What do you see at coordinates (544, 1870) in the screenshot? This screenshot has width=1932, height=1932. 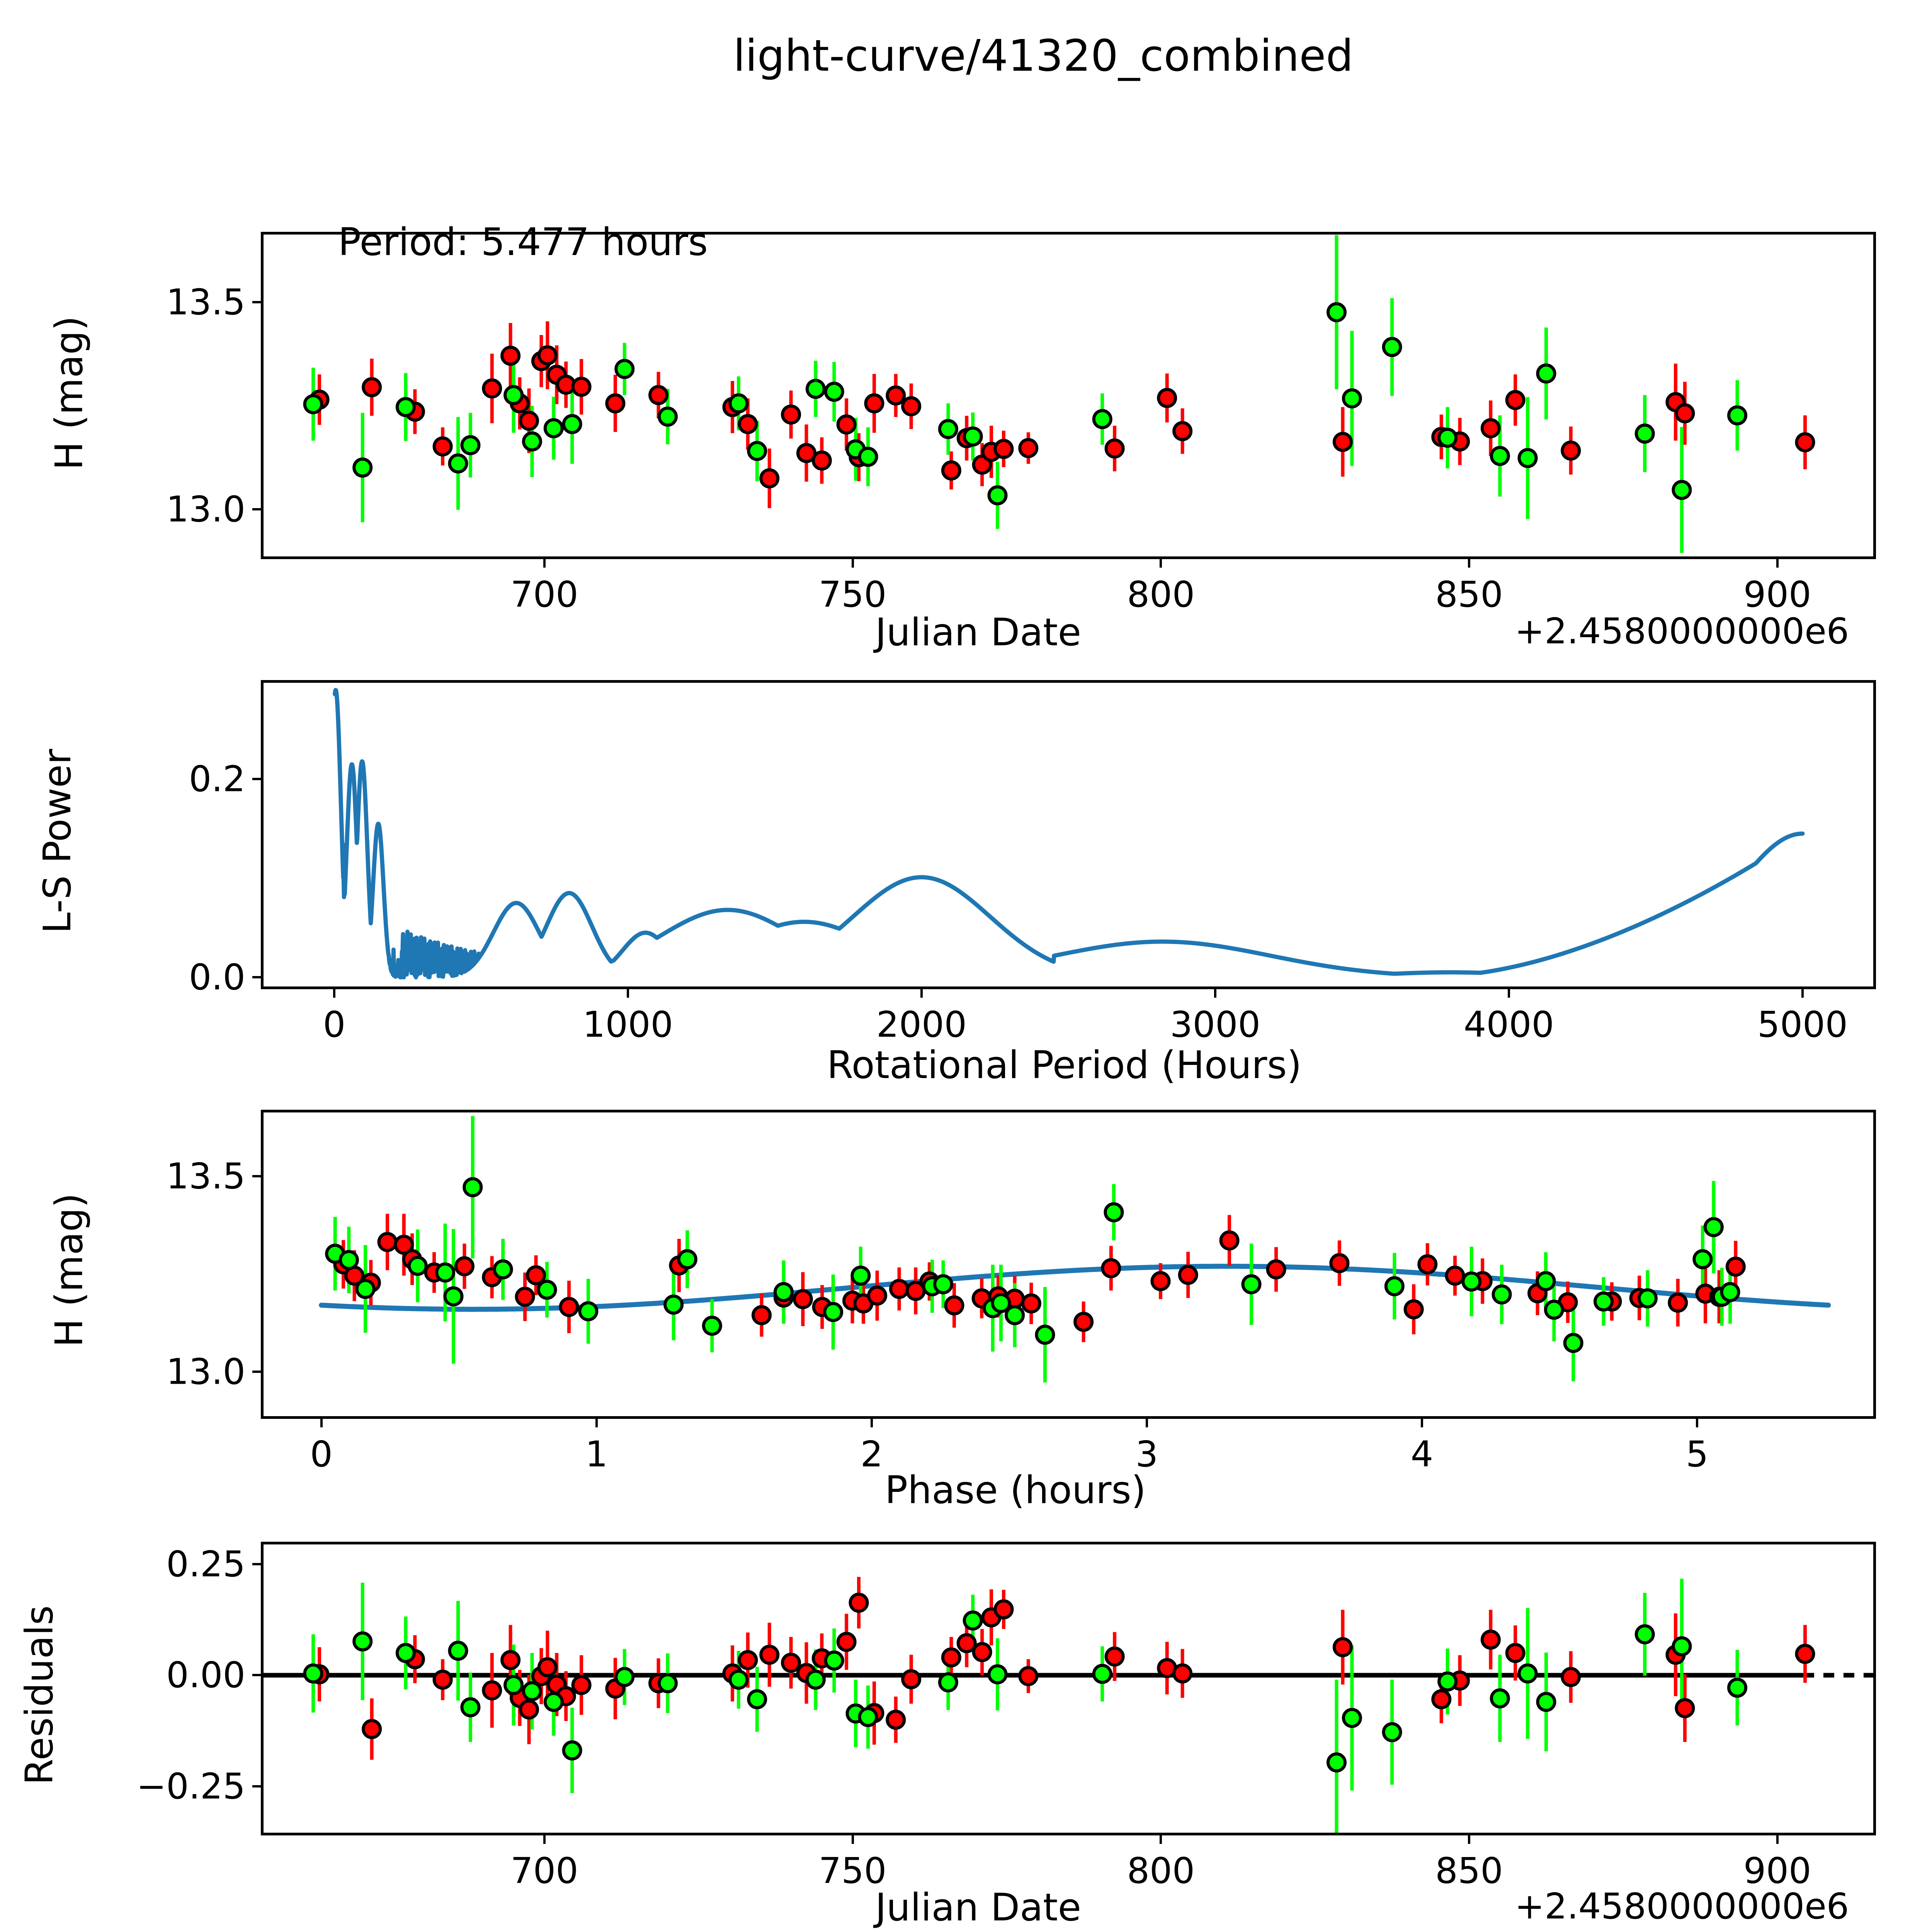 I see `x-tick-label-p4-0: 700` at bounding box center [544, 1870].